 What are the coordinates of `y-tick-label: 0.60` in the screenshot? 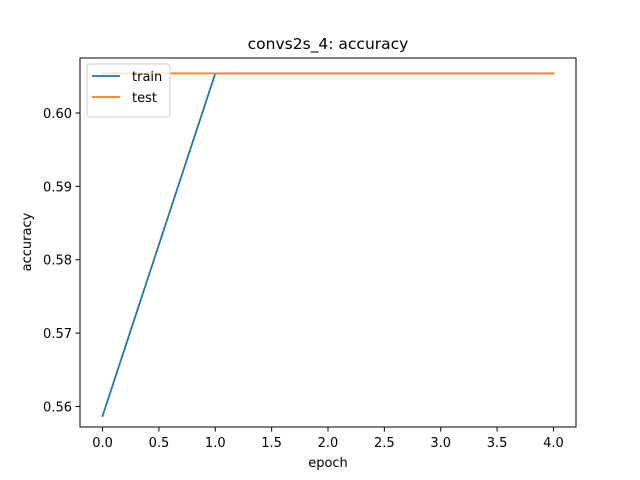 It's located at (57, 114).